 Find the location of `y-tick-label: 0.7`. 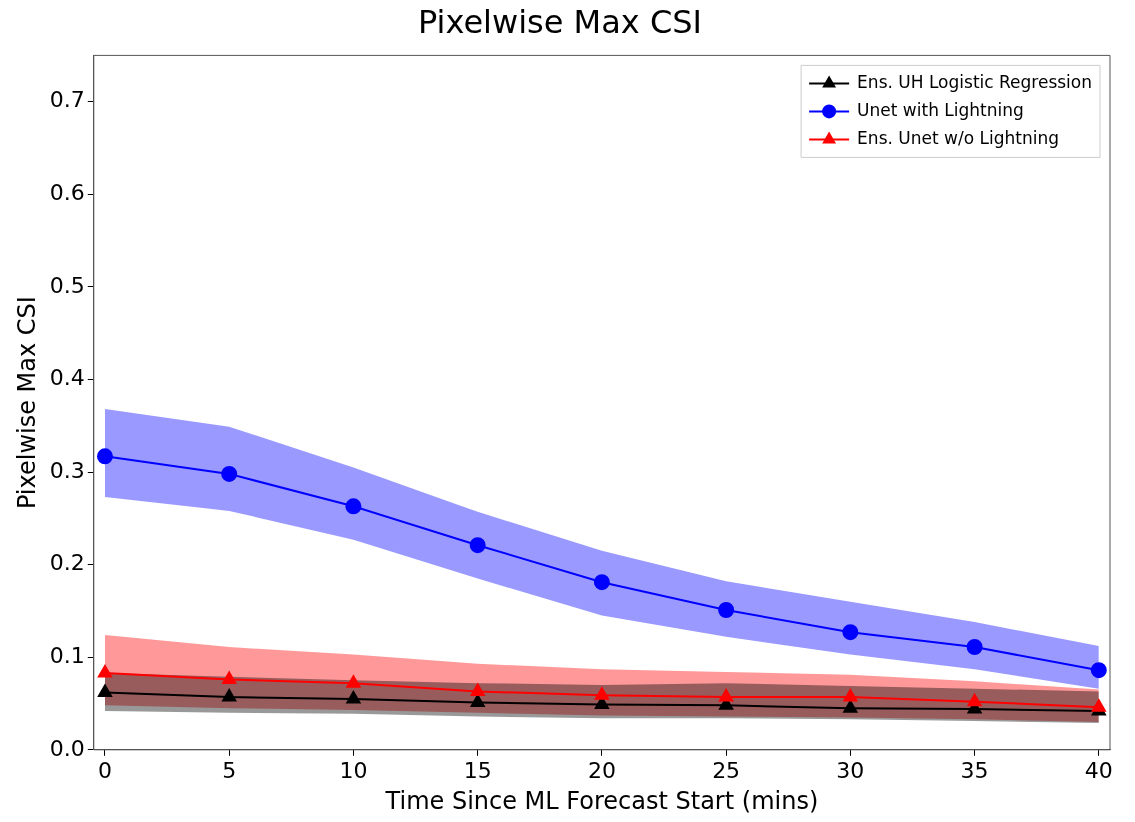

y-tick-label: 0.7 is located at coordinates (67, 100).